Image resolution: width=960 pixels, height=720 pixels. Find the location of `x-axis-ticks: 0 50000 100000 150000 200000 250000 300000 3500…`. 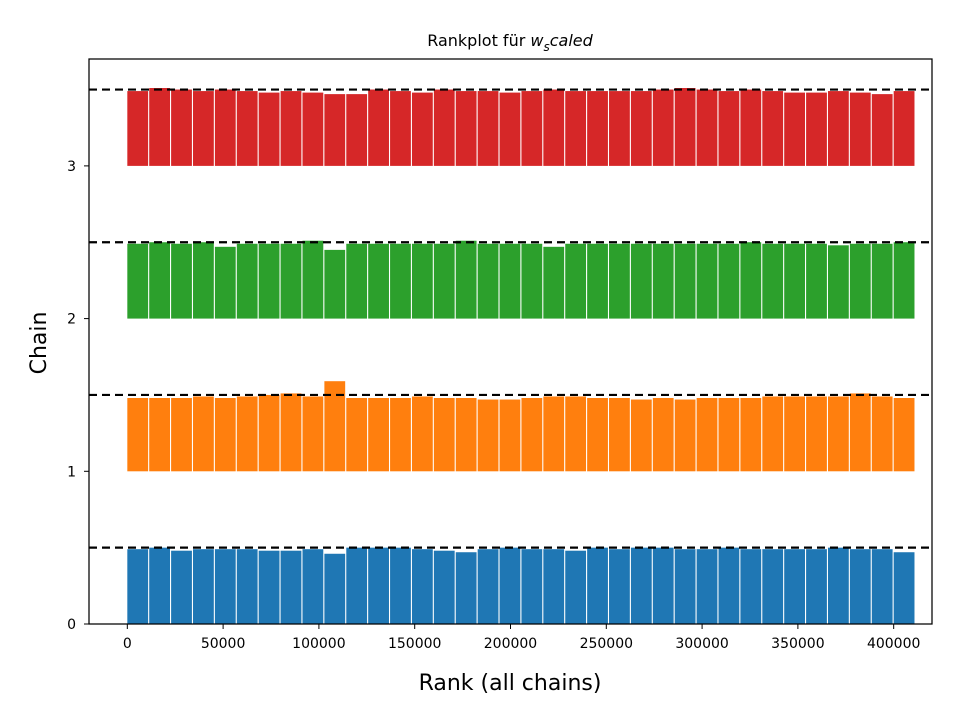

x-axis-ticks: 0 50000 100000 150000 200000 250000 300000 3500… is located at coordinates (521, 638).